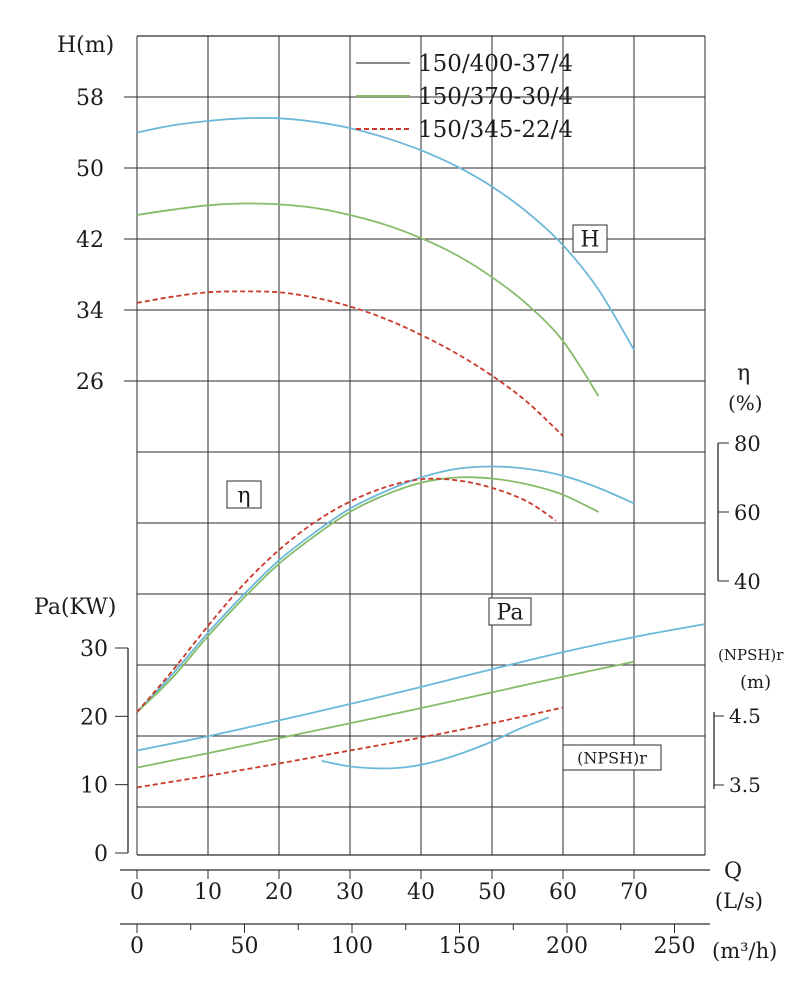 The width and height of the screenshot is (812, 1000). Describe the element at coordinates (137, 946) in the screenshot. I see `m3h-axis-tick-label: 0` at that location.